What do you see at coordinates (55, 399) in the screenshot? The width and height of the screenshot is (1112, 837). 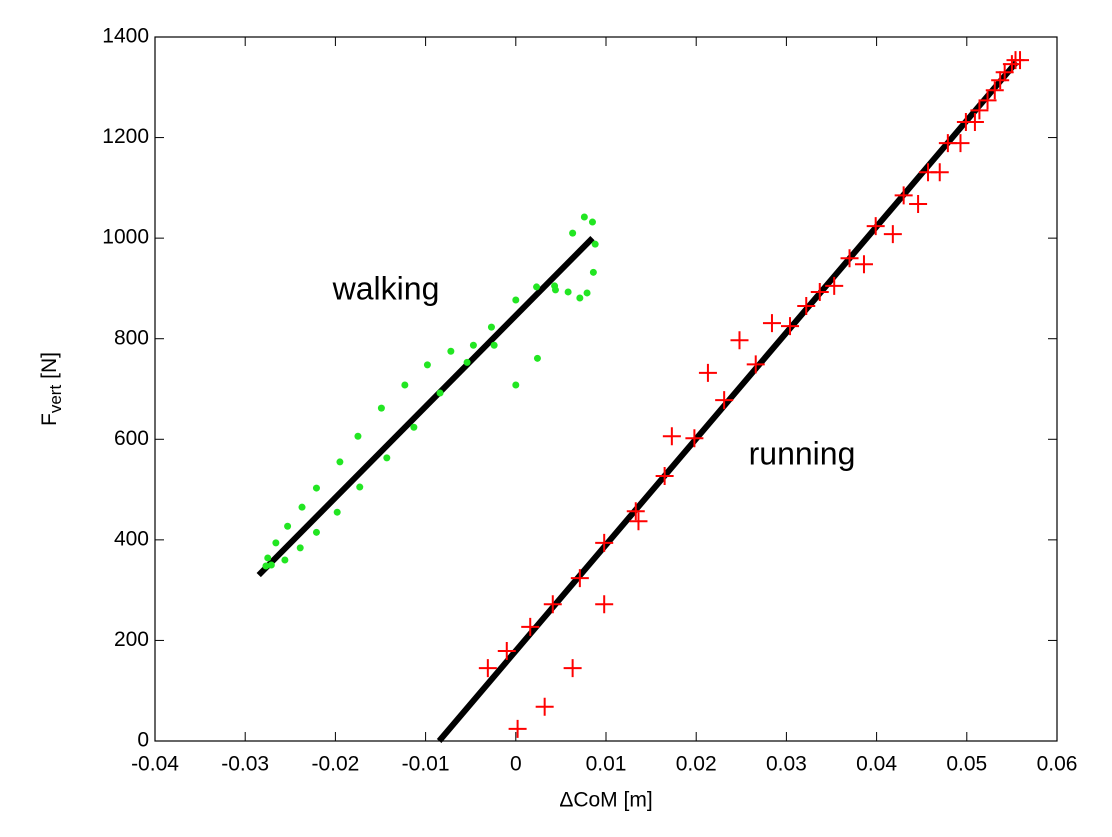 I see `y-label-subscript: vert` at bounding box center [55, 399].